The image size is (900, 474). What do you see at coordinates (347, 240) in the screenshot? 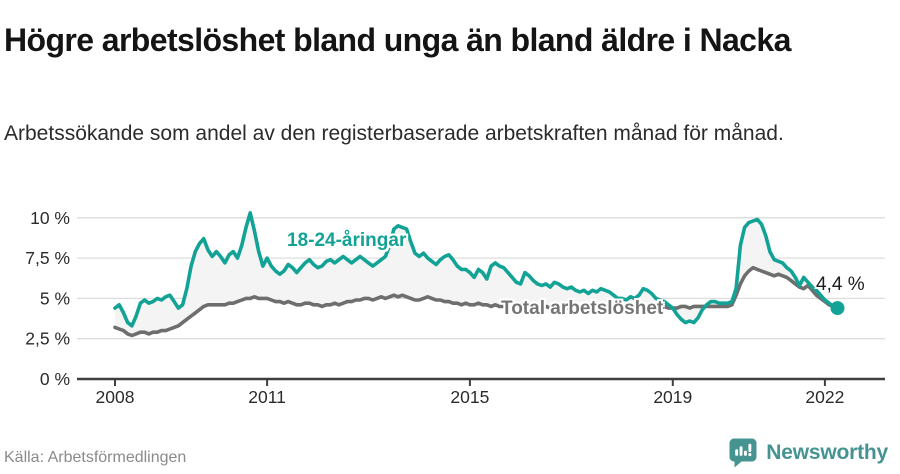
I see `young-series-label: 18-24-åringar` at bounding box center [347, 240].